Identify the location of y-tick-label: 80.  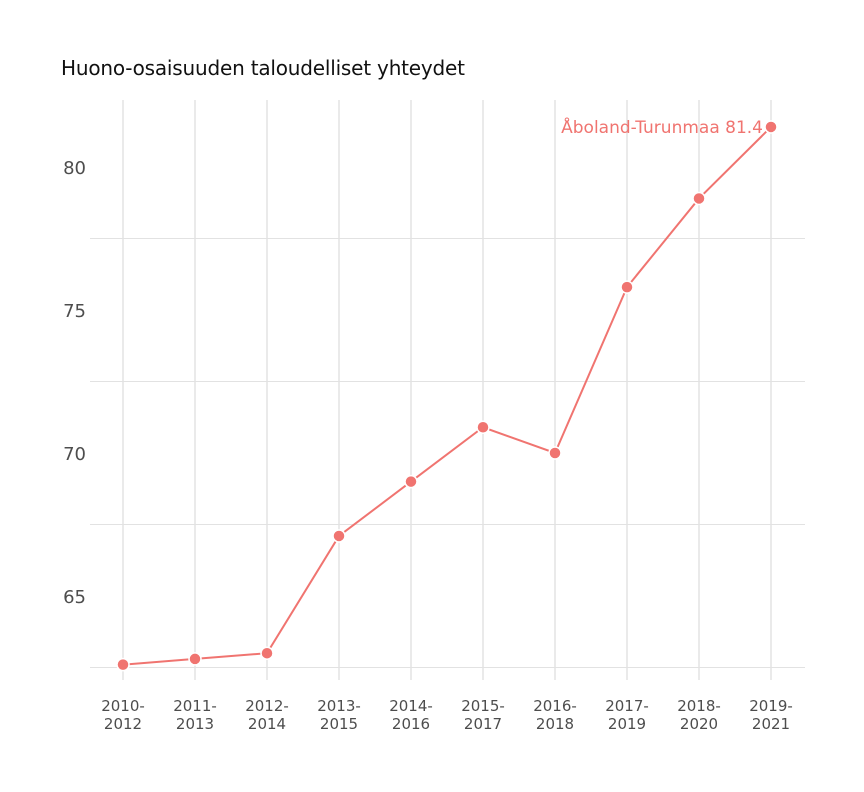
(74, 168).